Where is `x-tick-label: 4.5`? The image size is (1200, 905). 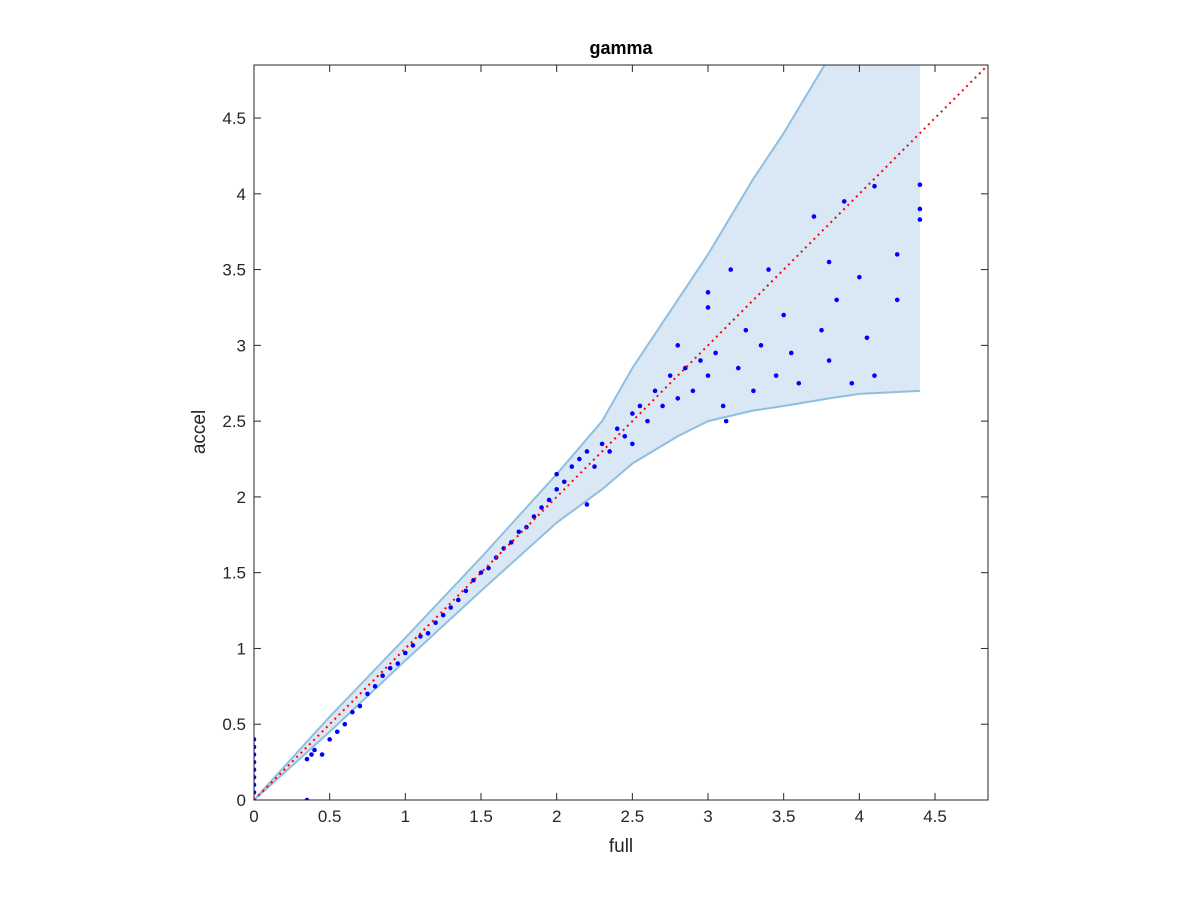 x-tick-label: 4.5 is located at coordinates (935, 816).